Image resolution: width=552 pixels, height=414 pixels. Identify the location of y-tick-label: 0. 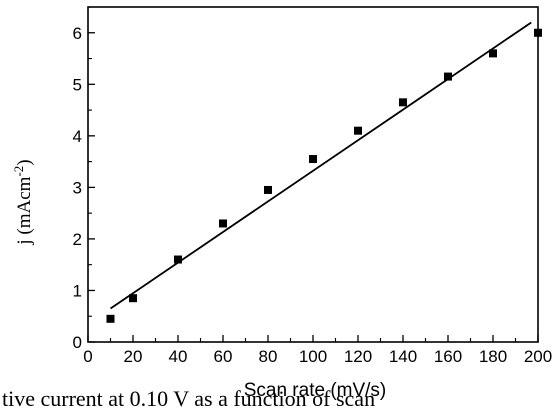
(77, 342).